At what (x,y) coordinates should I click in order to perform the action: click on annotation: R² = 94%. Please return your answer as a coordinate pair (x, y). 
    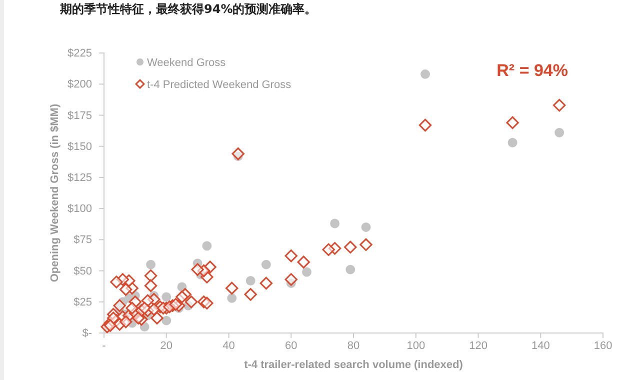
    Looking at the image, I should click on (532, 70).